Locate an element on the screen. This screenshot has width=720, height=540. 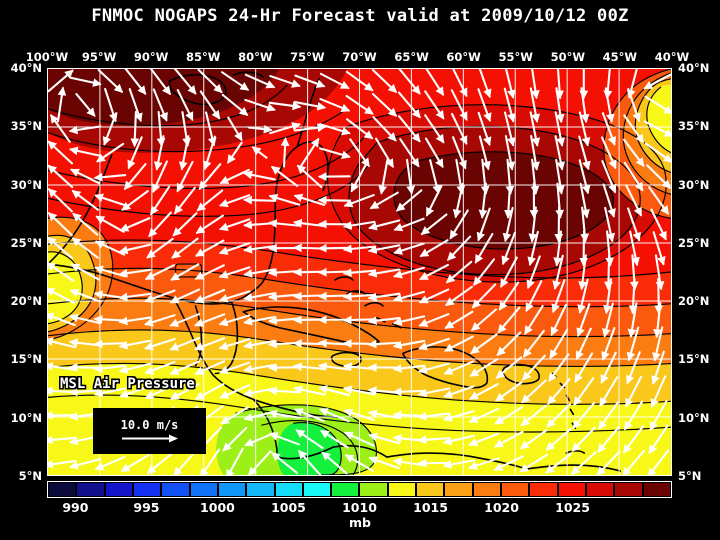
lon-tick-3: 85°W is located at coordinates (203, 57).